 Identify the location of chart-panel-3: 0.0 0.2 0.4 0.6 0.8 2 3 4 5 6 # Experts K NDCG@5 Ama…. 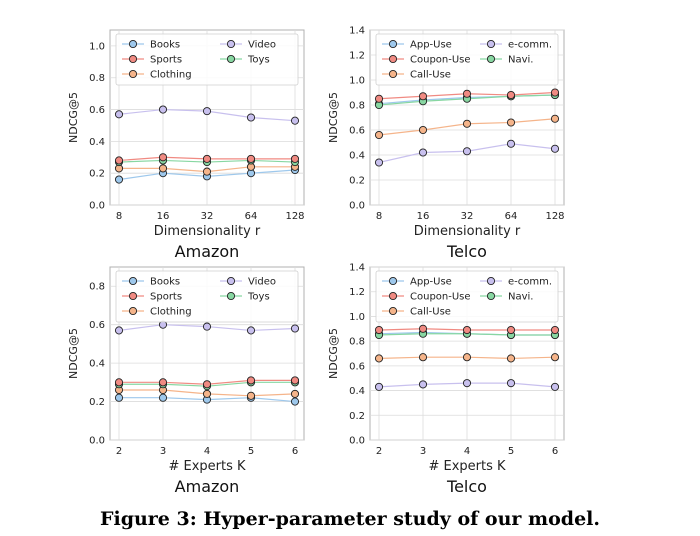
(186, 381).